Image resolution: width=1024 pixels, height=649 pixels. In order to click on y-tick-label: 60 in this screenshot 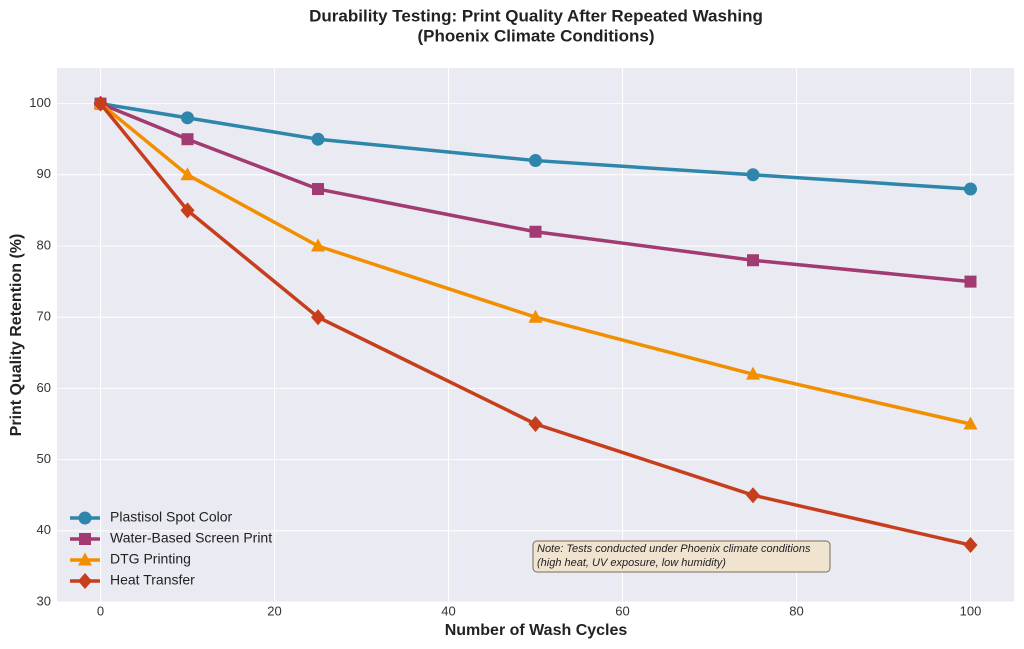, I will do `click(44, 387)`.